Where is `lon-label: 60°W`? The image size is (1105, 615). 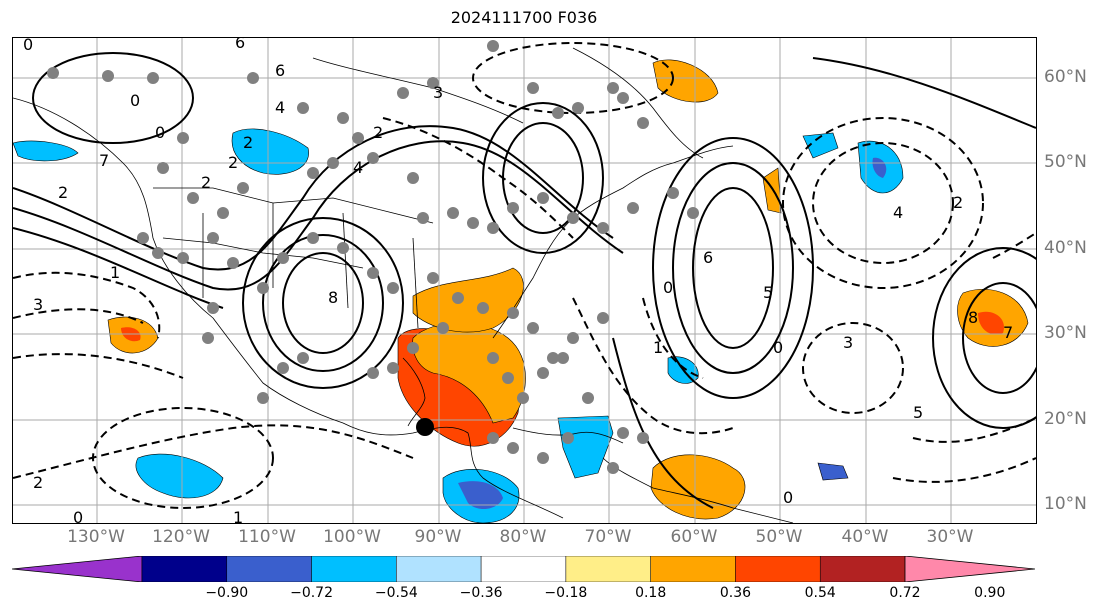
lon-label: 60°W is located at coordinates (694, 537).